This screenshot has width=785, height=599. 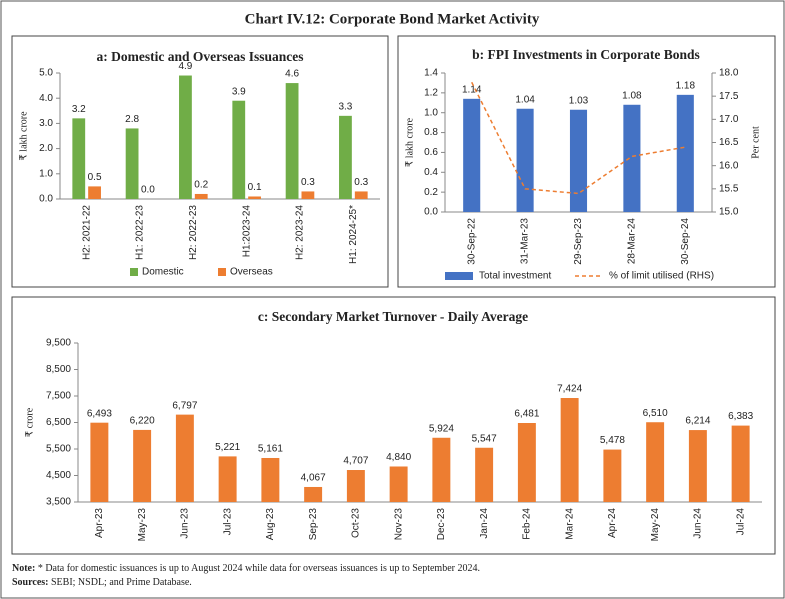 What do you see at coordinates (99, 523) in the screenshot?
I see `x-tick-label: Apr-23` at bounding box center [99, 523].